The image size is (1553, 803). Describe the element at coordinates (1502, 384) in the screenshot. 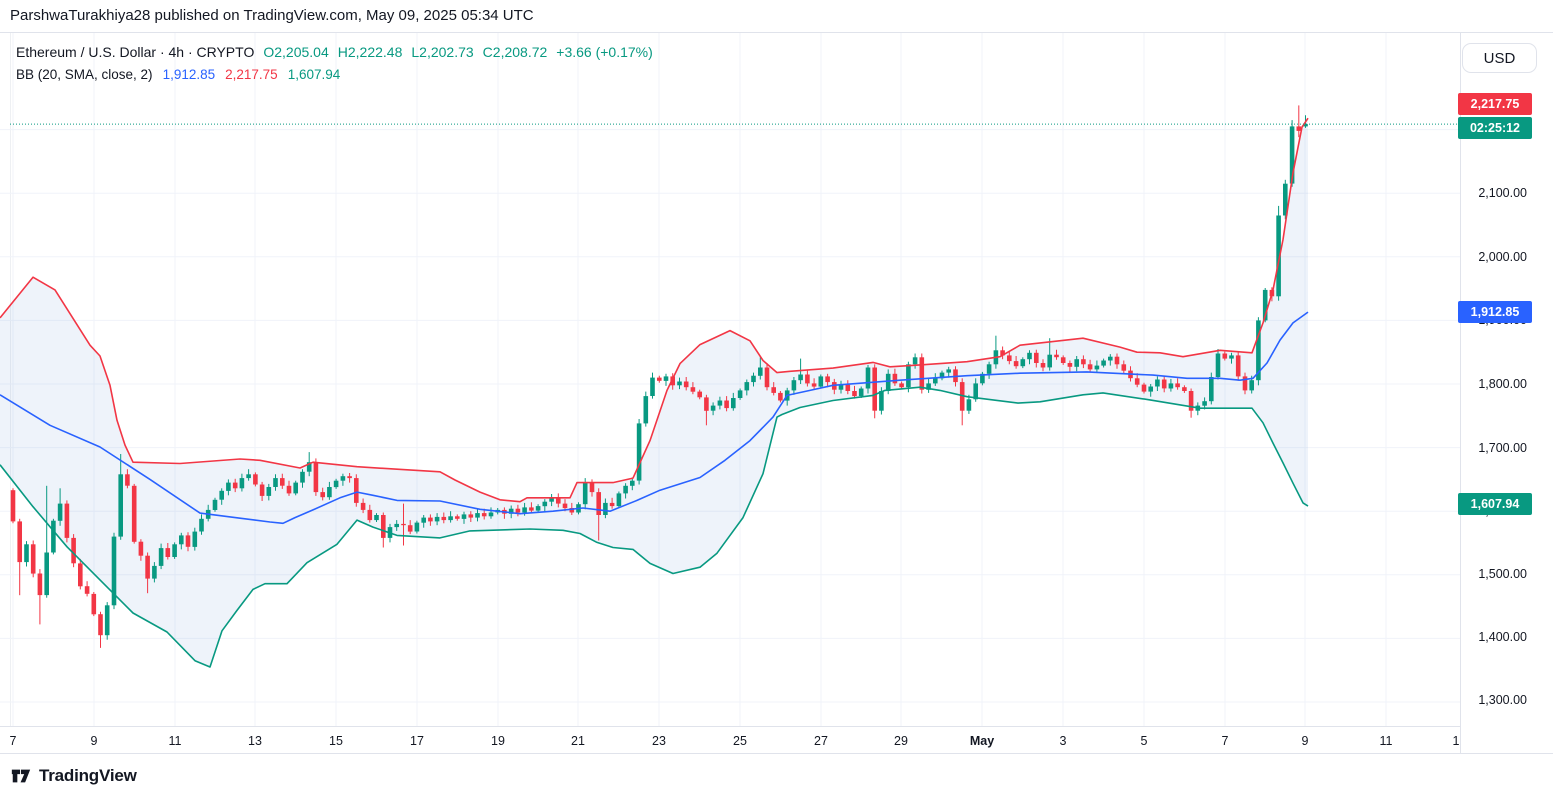

I see `price-axis-label: 1,800.00` at that location.